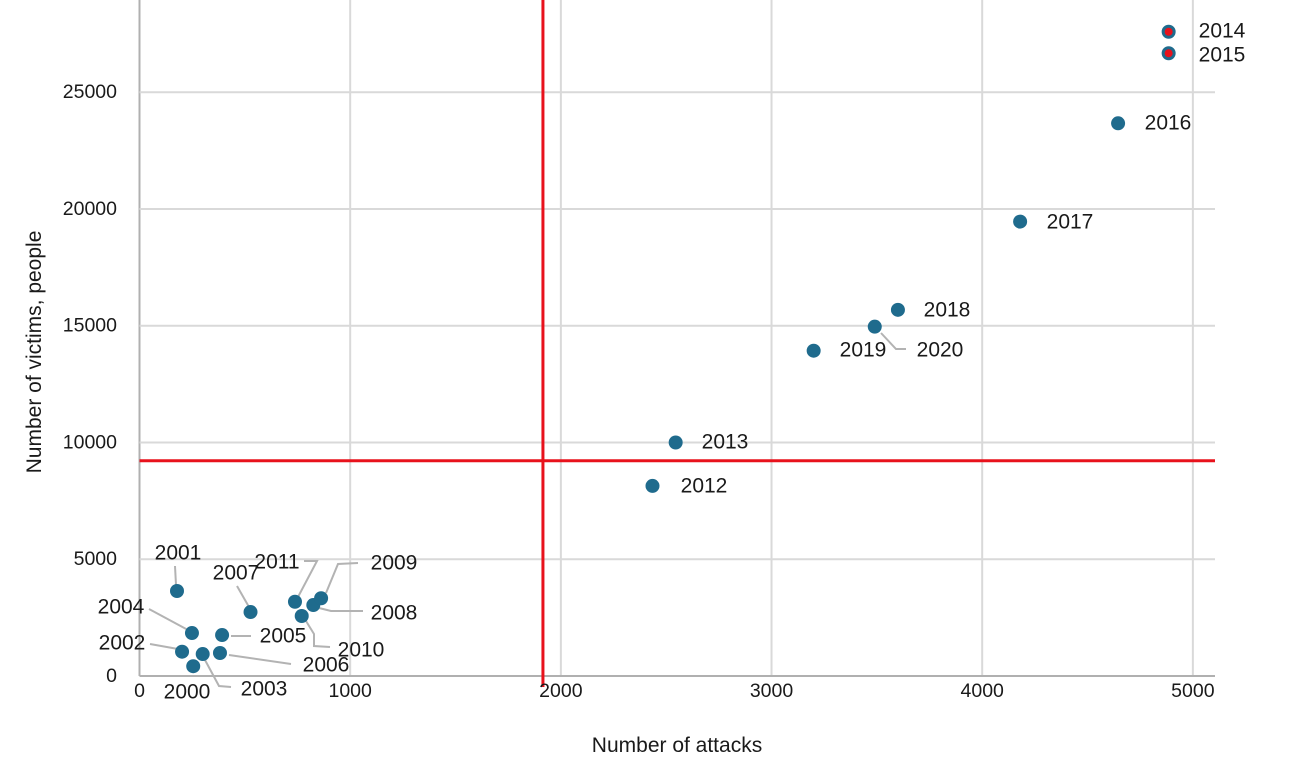  Describe the element at coordinates (164, 646) in the screenshot. I see `leader-line-2002` at that location.